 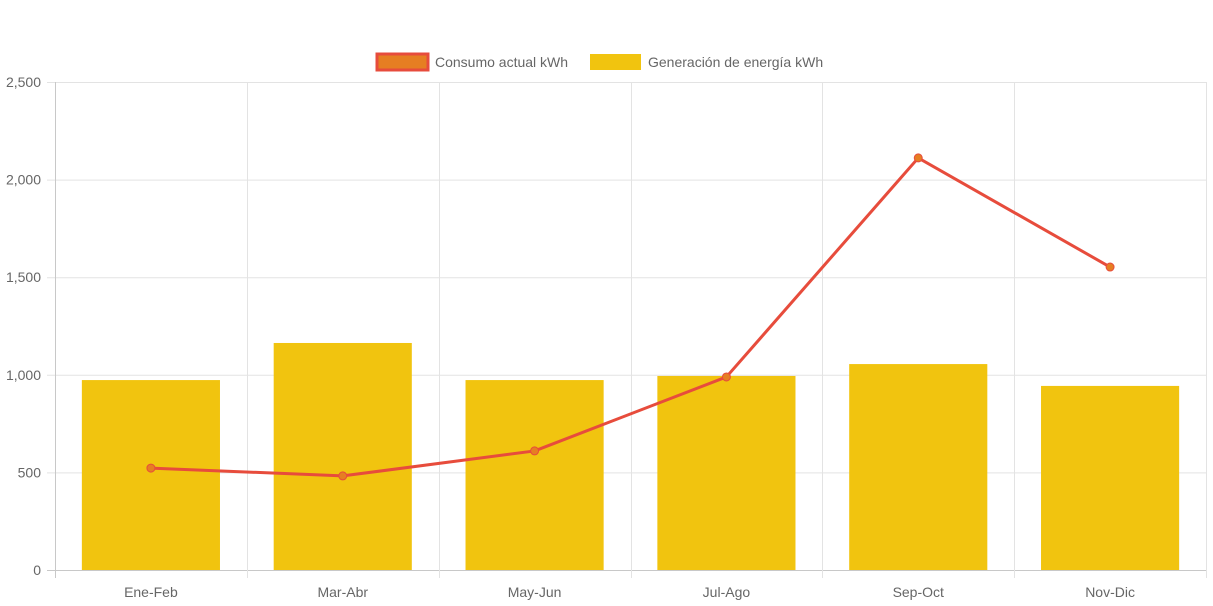 I want to click on x-tick-label: Ene-Feb, so click(x=151, y=592).